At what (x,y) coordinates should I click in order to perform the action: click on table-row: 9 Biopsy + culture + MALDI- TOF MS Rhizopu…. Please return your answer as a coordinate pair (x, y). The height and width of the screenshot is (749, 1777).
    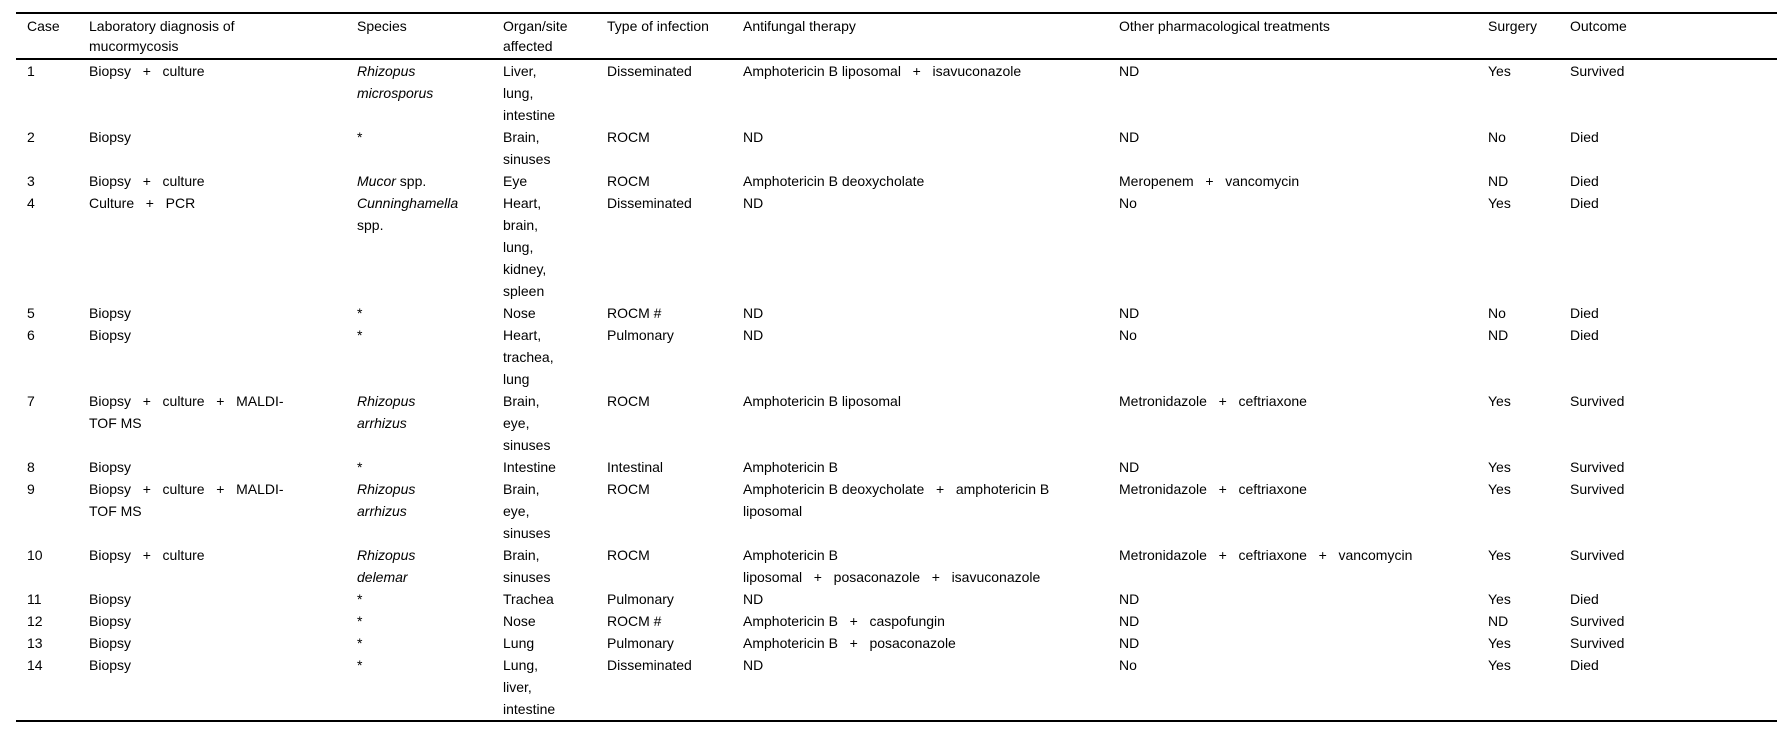
    Looking at the image, I should click on (896, 511).